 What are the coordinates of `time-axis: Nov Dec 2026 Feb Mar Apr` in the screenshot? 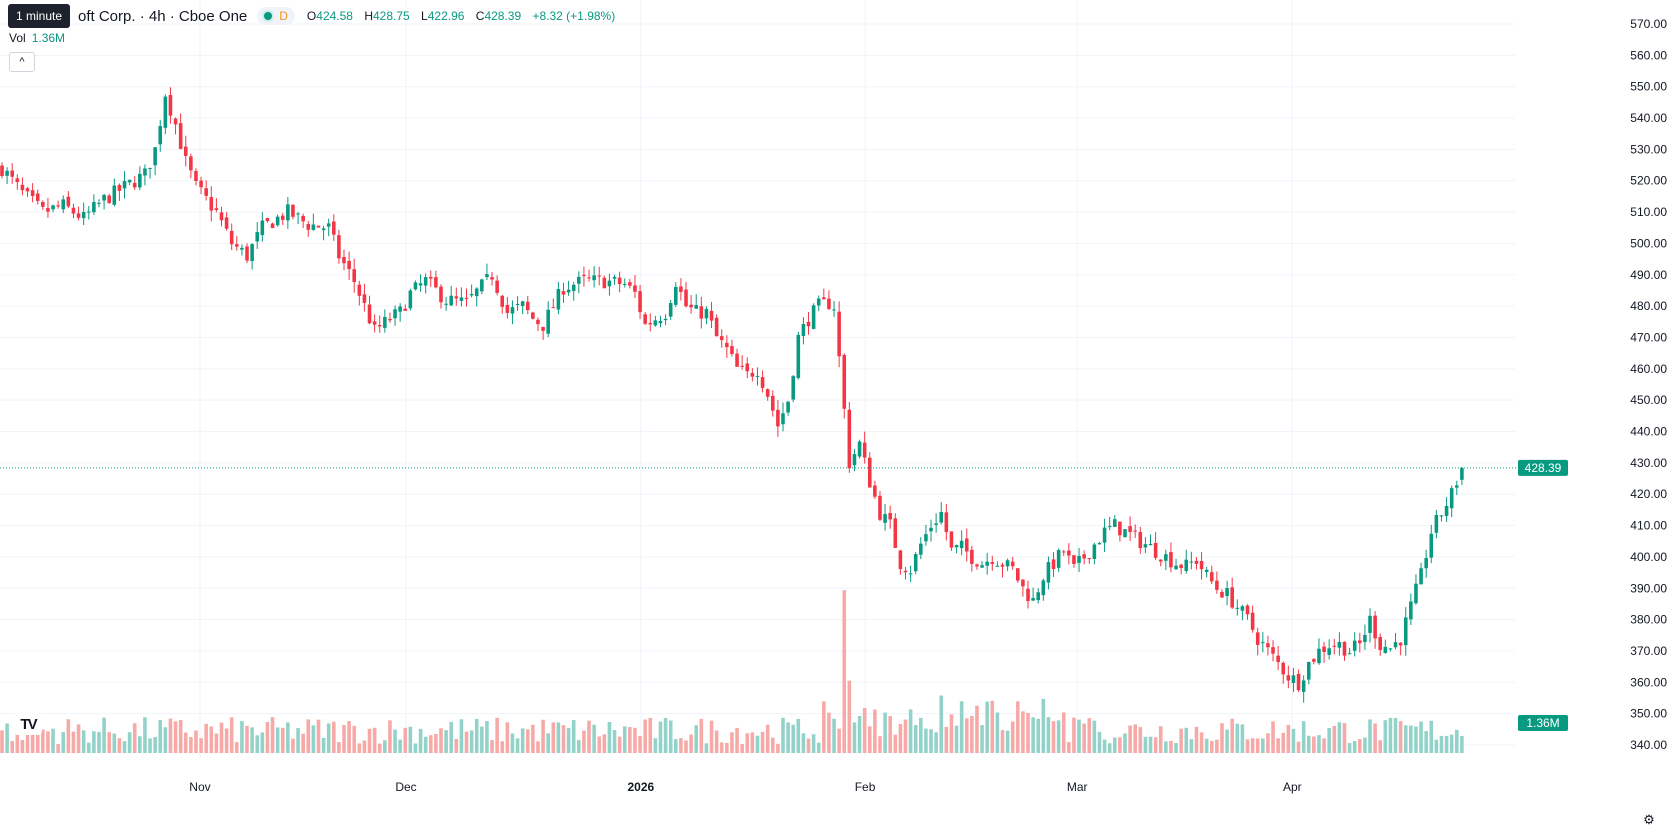 It's located at (760, 796).